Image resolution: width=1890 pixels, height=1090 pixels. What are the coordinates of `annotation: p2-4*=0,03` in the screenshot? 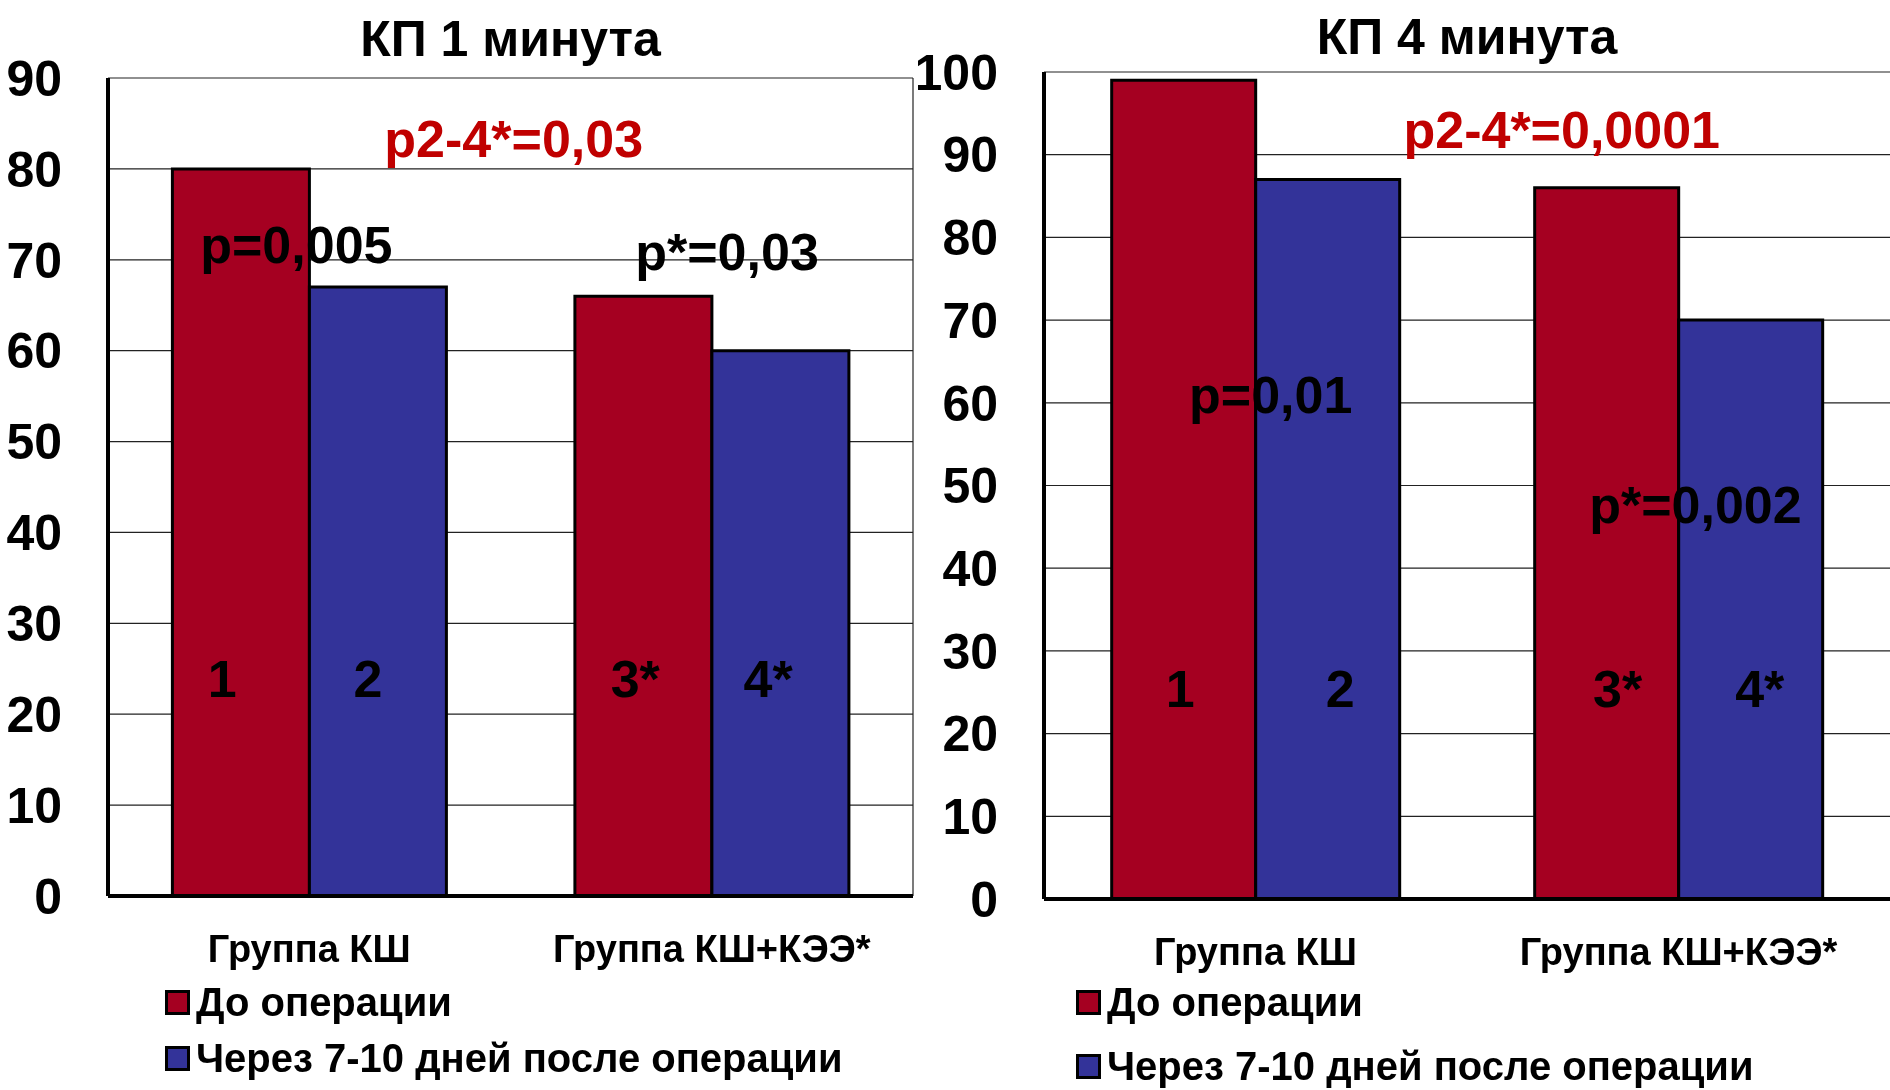 It's located at (514, 139).